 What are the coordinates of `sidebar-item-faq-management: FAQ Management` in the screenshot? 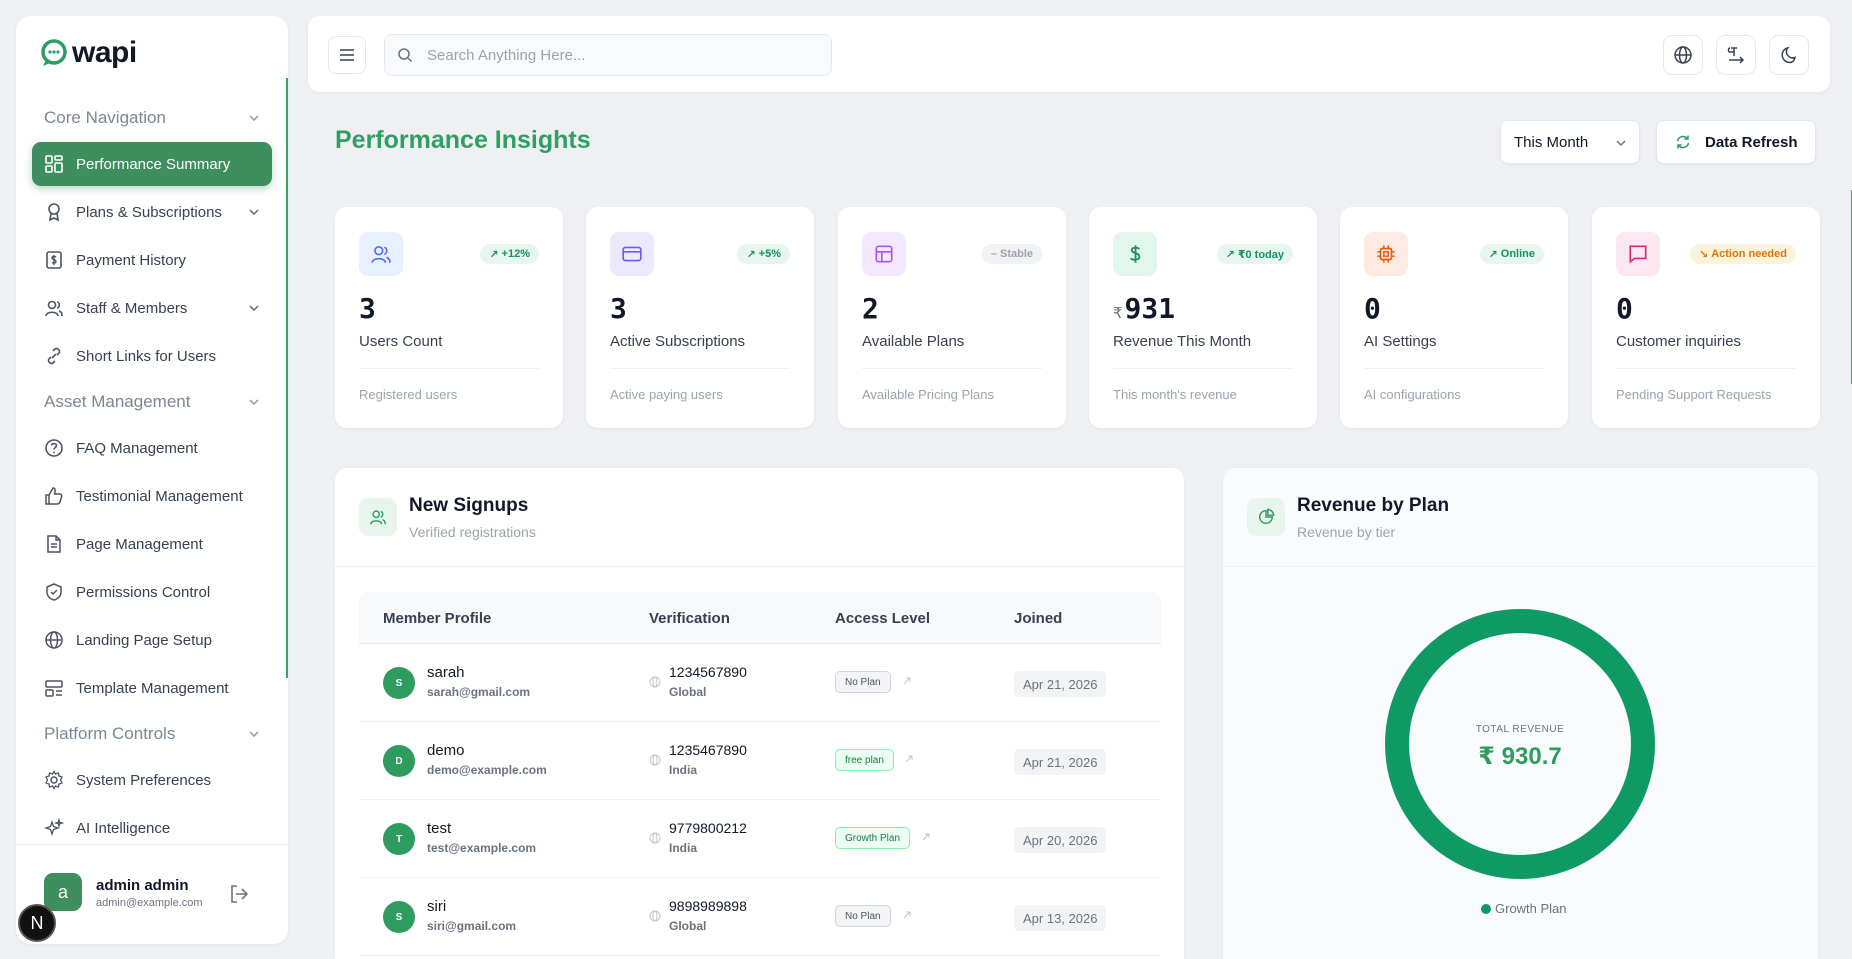 It's located at (152, 448).